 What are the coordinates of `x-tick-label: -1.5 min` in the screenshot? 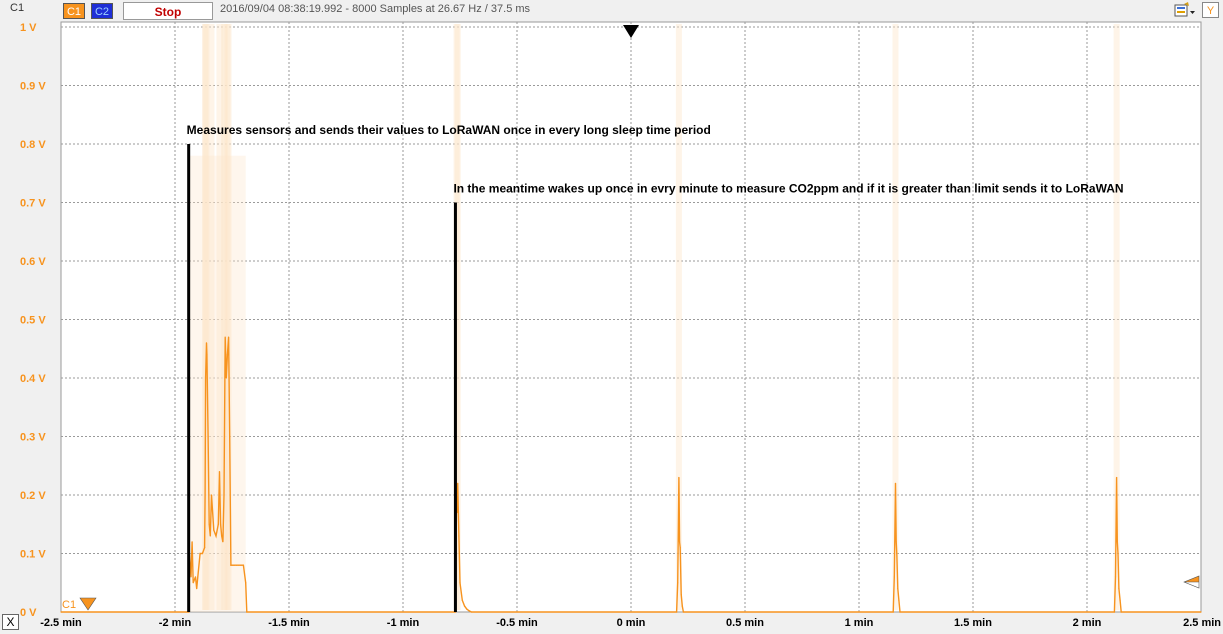 It's located at (289, 623).